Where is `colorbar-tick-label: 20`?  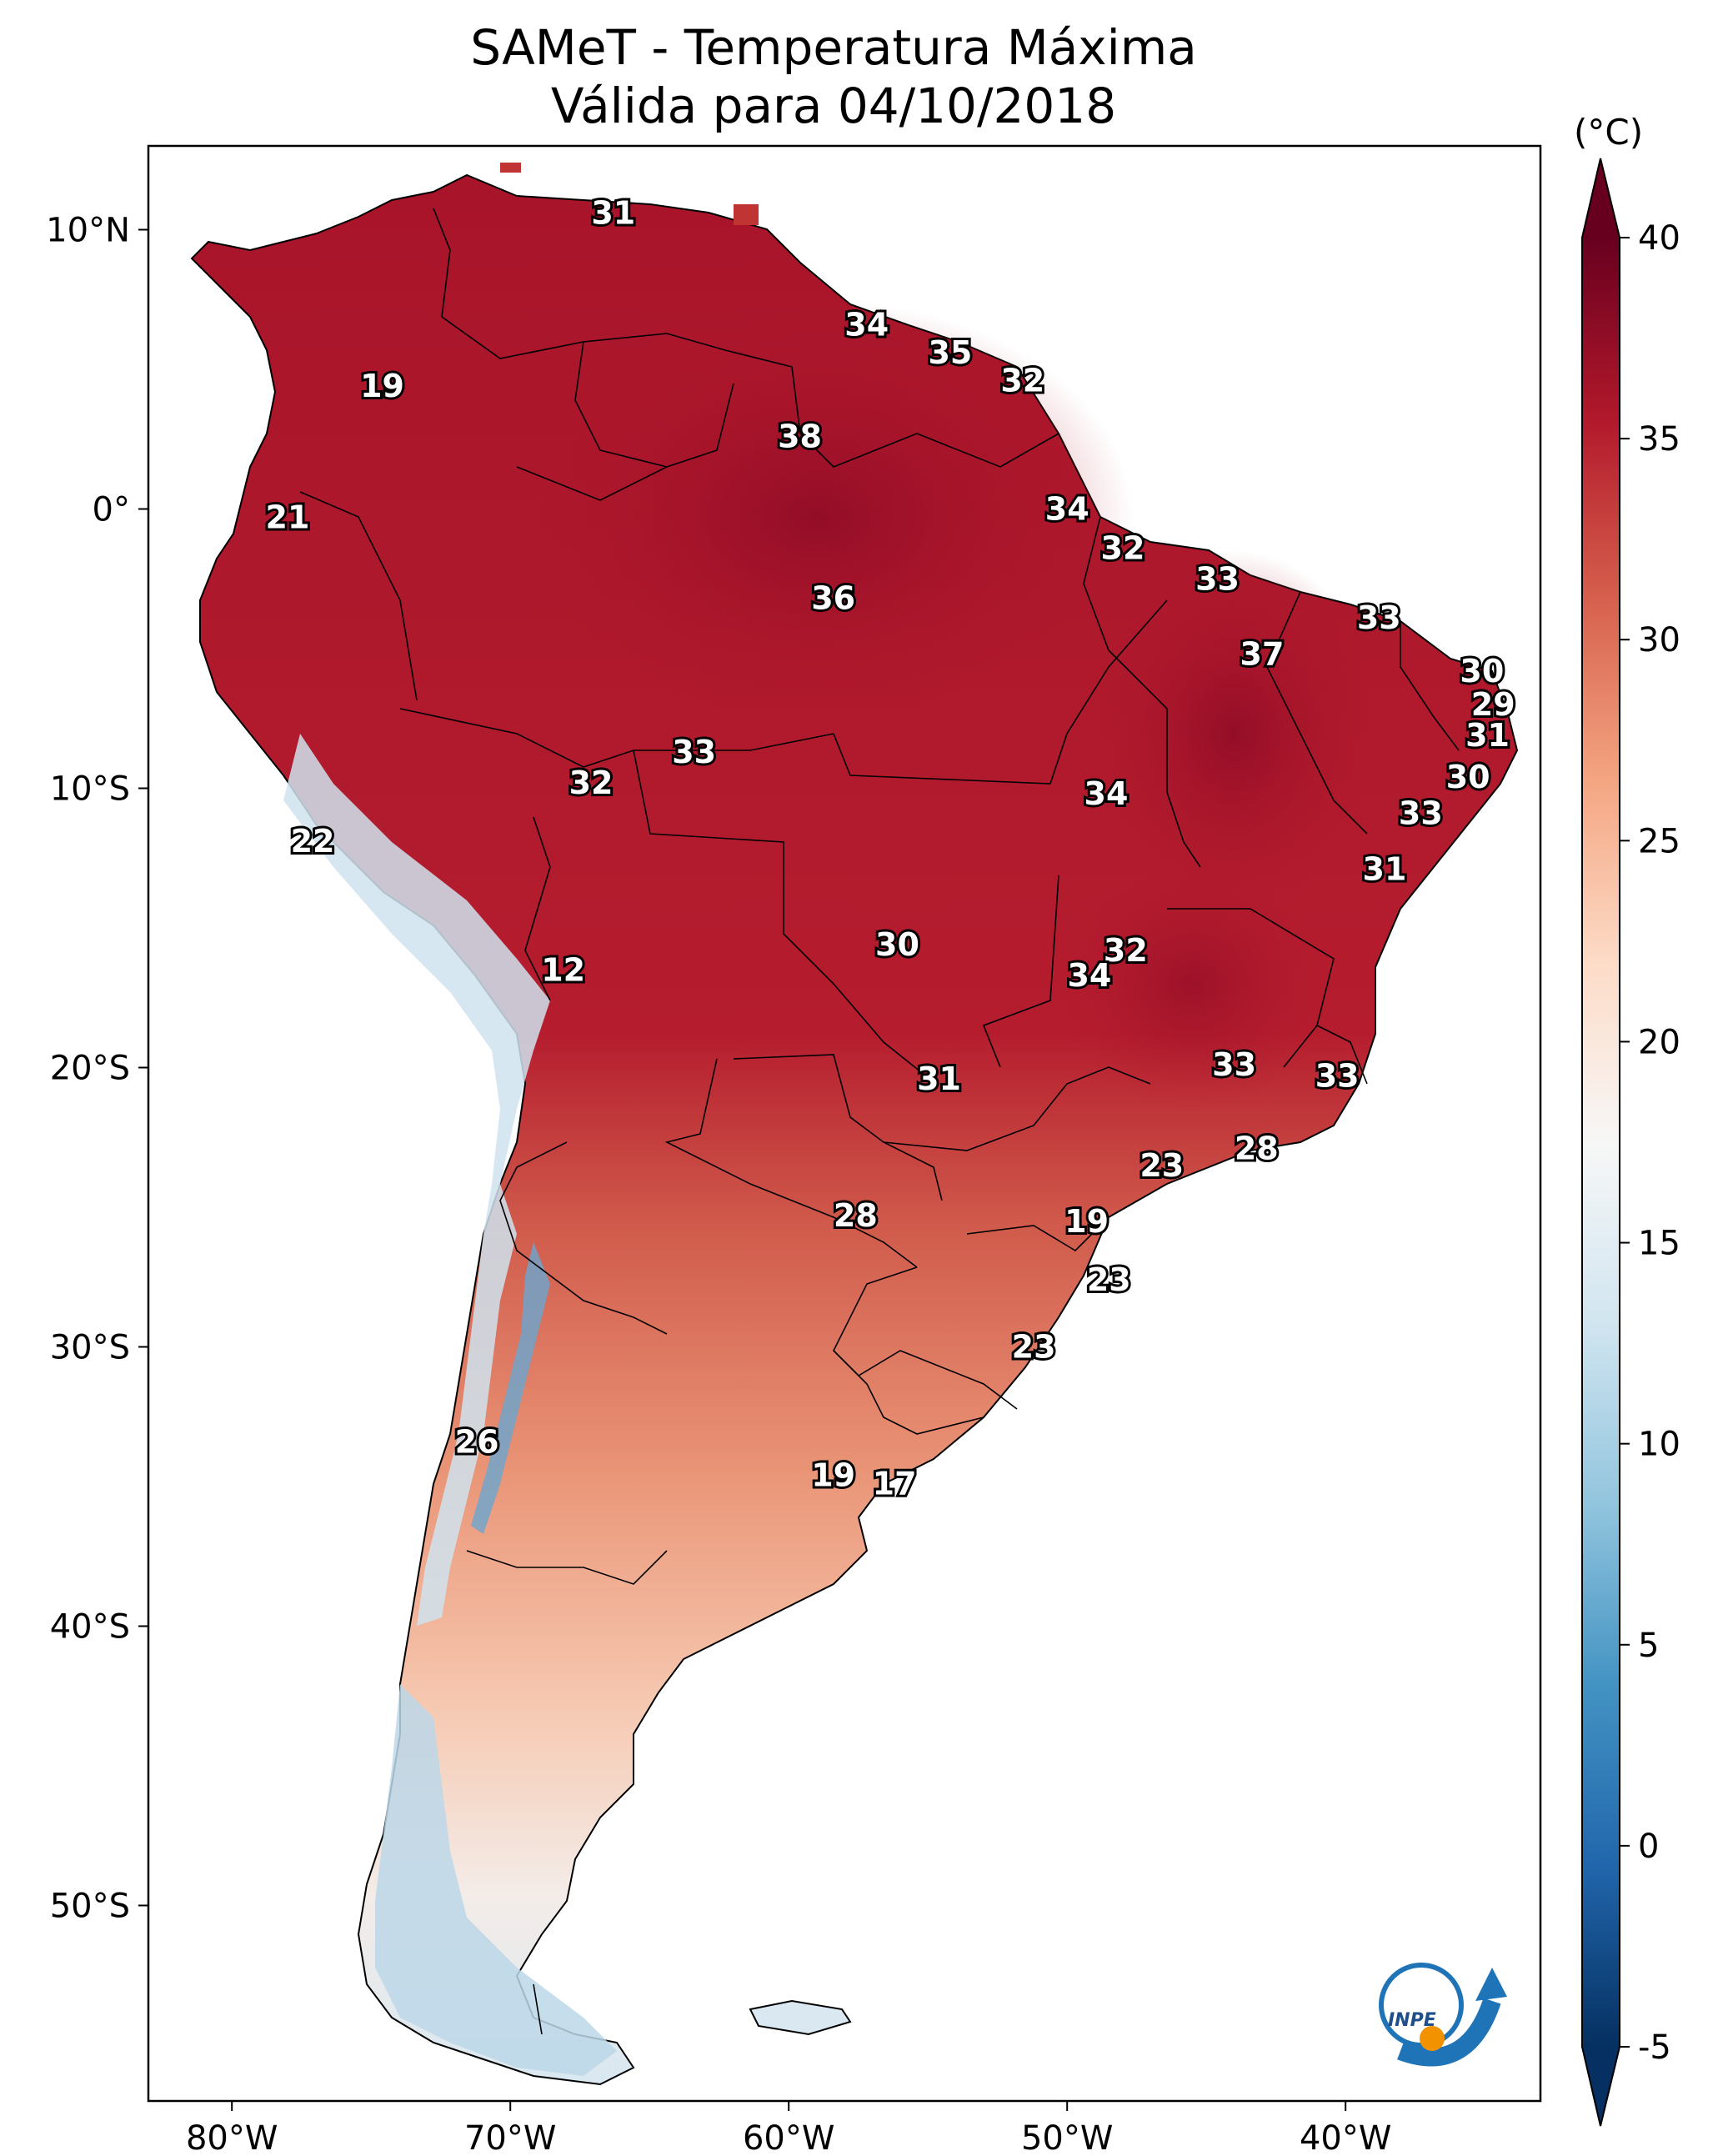 colorbar-tick-label: 20 is located at coordinates (1659, 1042).